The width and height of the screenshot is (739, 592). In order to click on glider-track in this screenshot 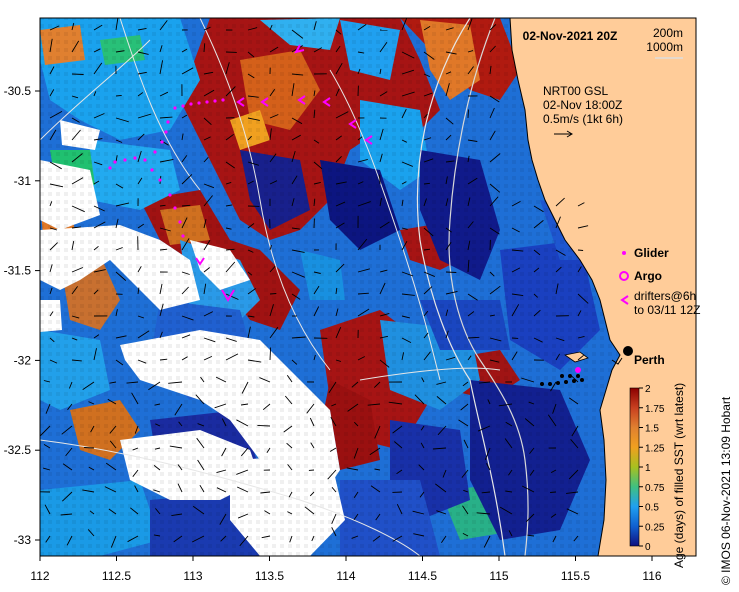, I will do `click(166, 168)`.